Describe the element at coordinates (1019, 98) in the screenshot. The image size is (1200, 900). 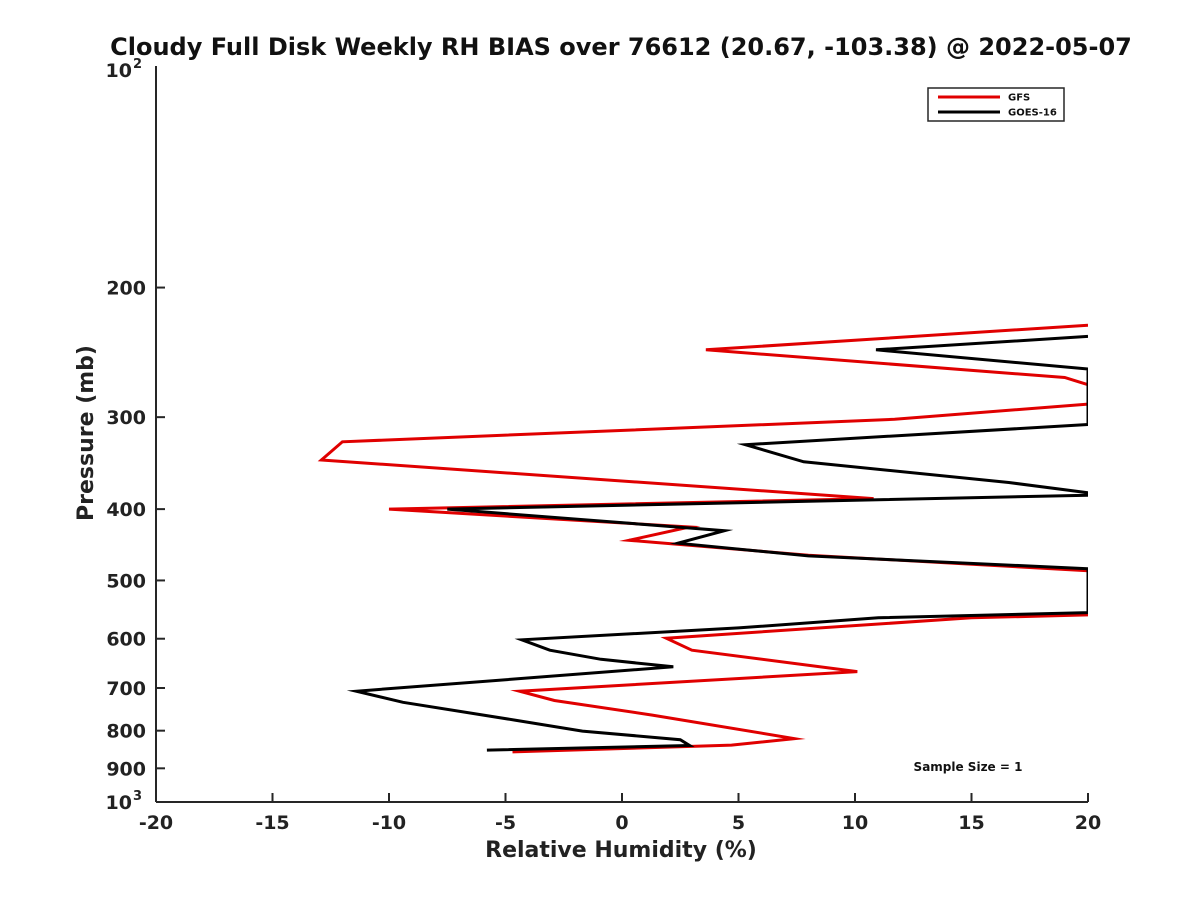
I see `legend-label: GFS` at that location.